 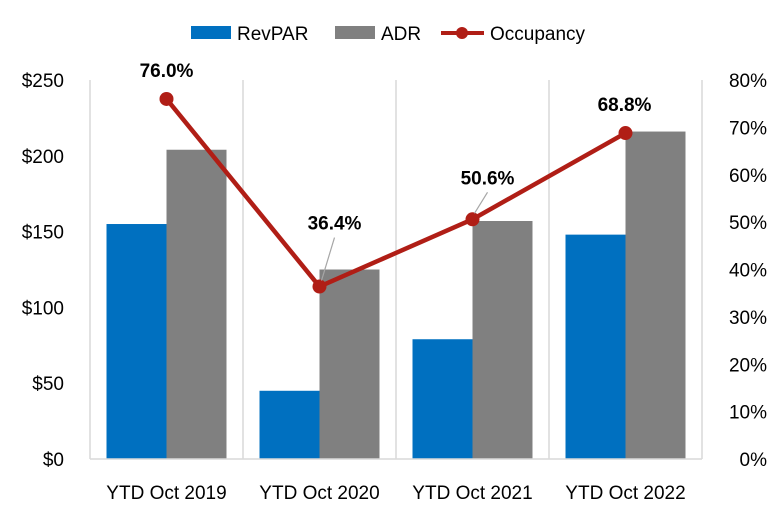 What do you see at coordinates (748, 223) in the screenshot?
I see `y-right-tick-label: 50%` at bounding box center [748, 223].